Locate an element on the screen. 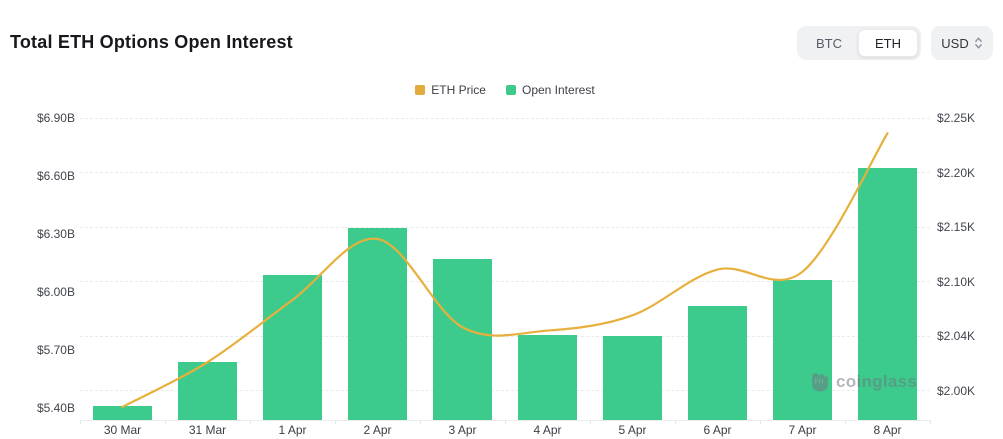 This screenshot has width=1003, height=439. legend-label-eth-price: ETH Price is located at coordinates (458, 90).